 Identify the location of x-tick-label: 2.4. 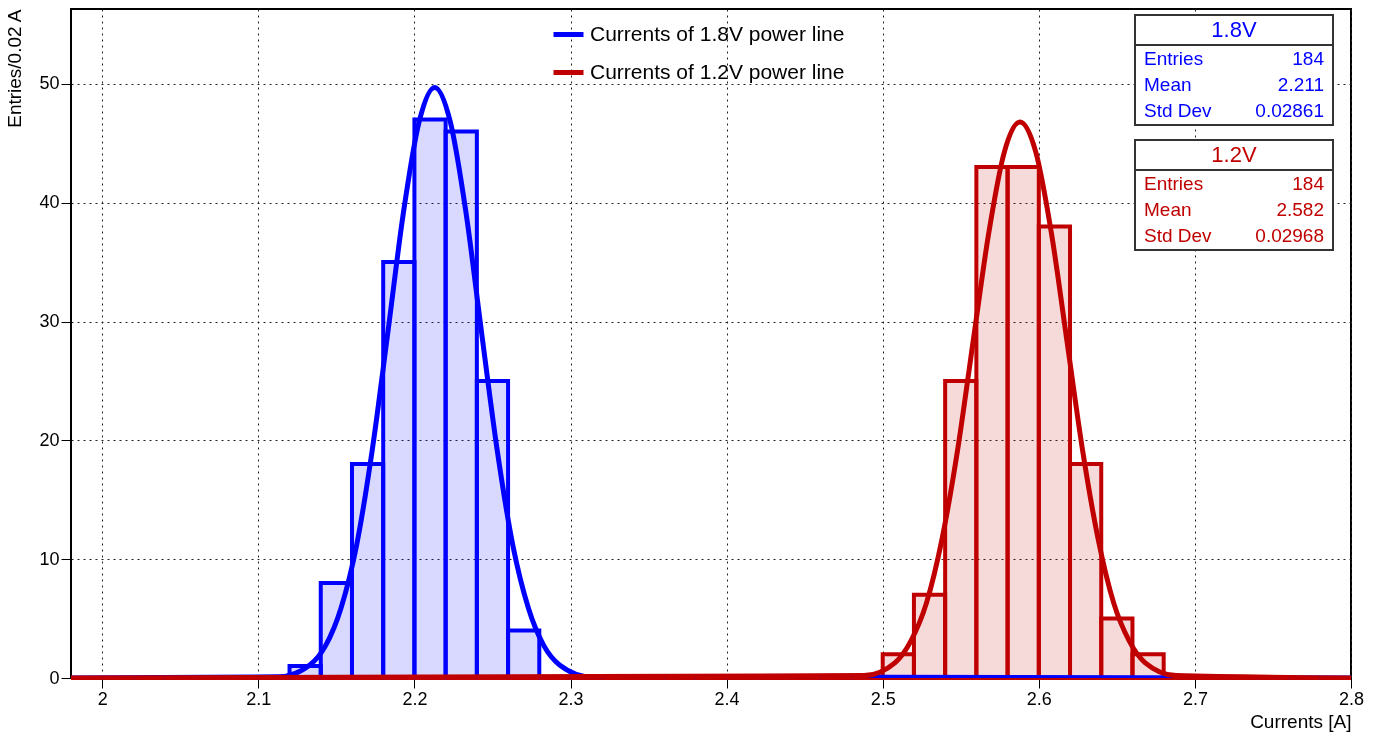
(727, 698).